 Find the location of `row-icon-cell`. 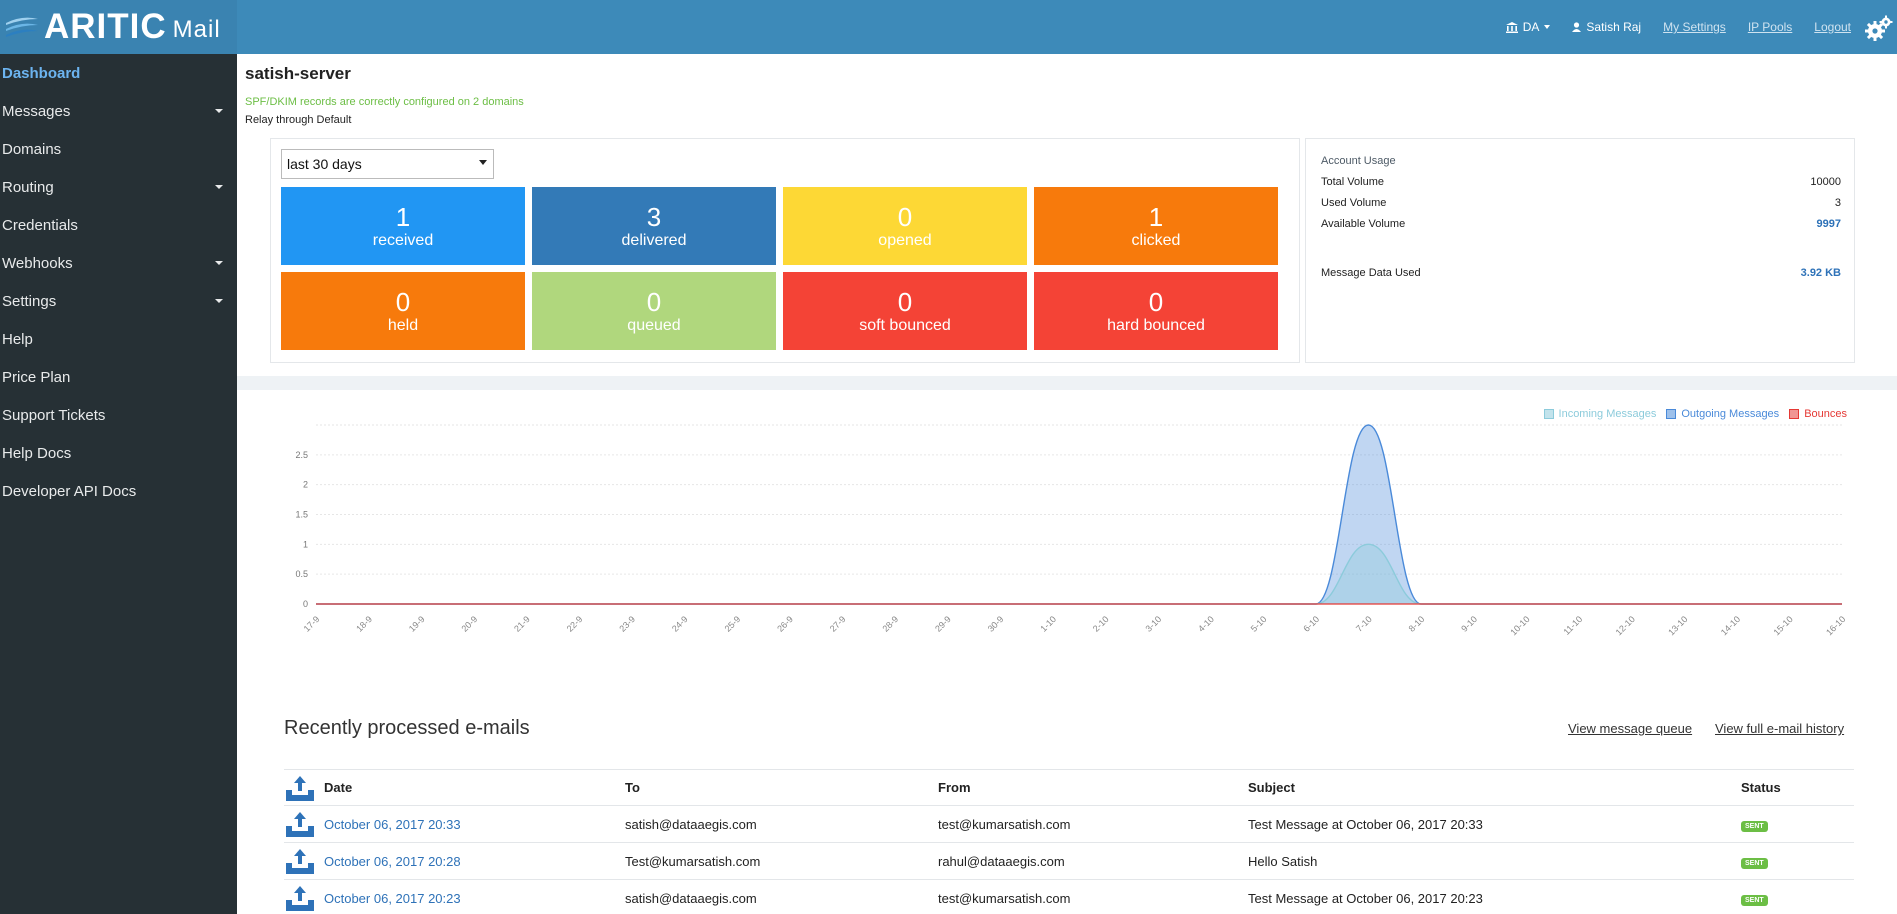

row-icon-cell is located at coordinates (304, 824).